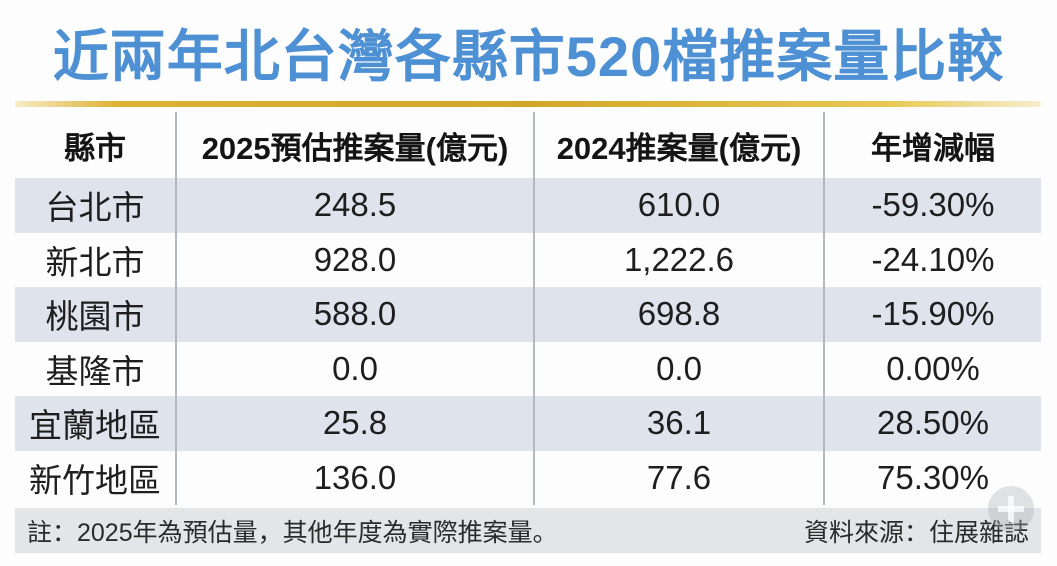 This screenshot has width=1057, height=566. I want to click on yoy-cell: 28.50%, so click(932, 423).